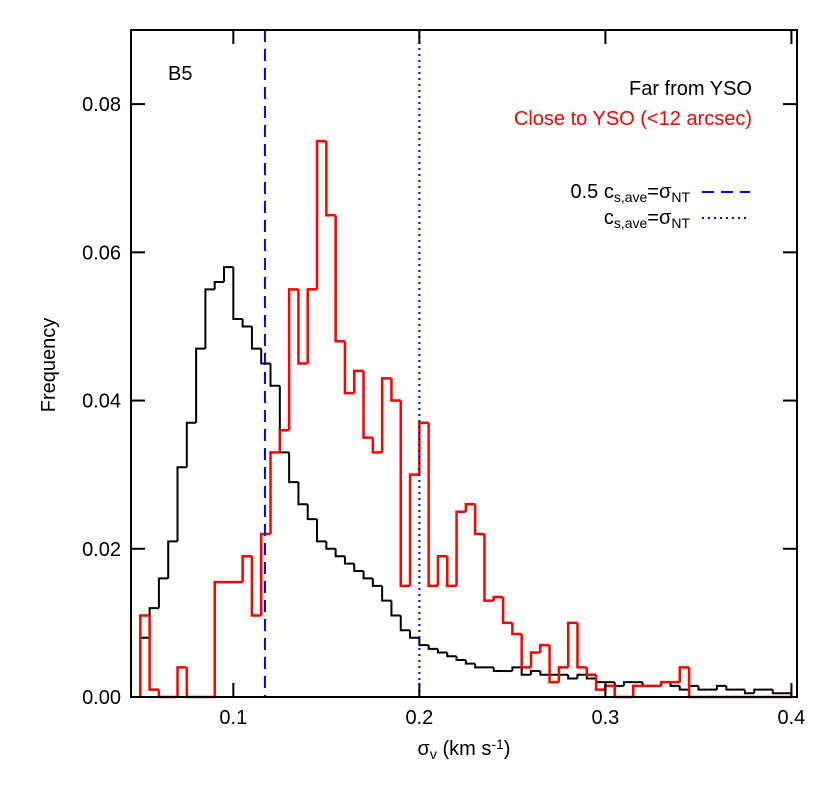 This screenshot has height=789, width=830. I want to click on y-tick-label: 0.00, so click(101, 698).